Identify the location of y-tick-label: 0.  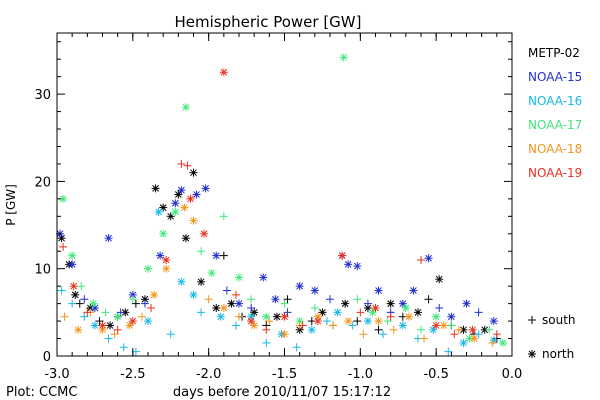
(47, 357).